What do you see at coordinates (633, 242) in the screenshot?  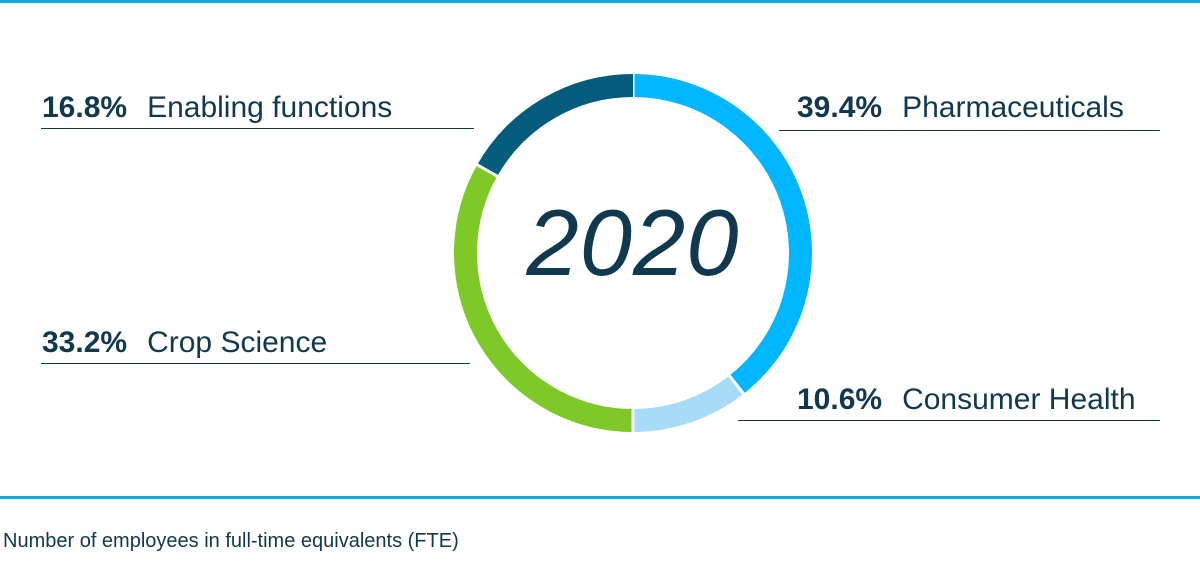 I see `center-year-label: 2020` at bounding box center [633, 242].